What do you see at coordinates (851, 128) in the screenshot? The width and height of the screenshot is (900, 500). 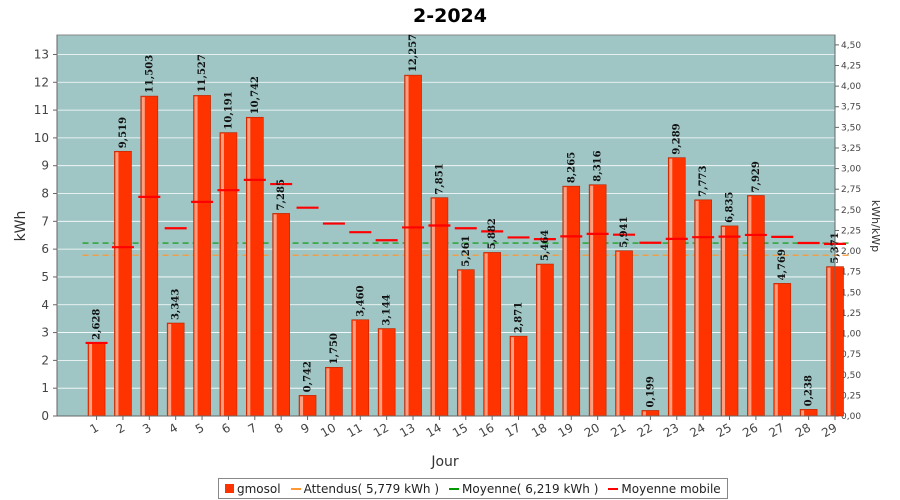 I see `y2-tick-label: 3,50` at bounding box center [851, 128].